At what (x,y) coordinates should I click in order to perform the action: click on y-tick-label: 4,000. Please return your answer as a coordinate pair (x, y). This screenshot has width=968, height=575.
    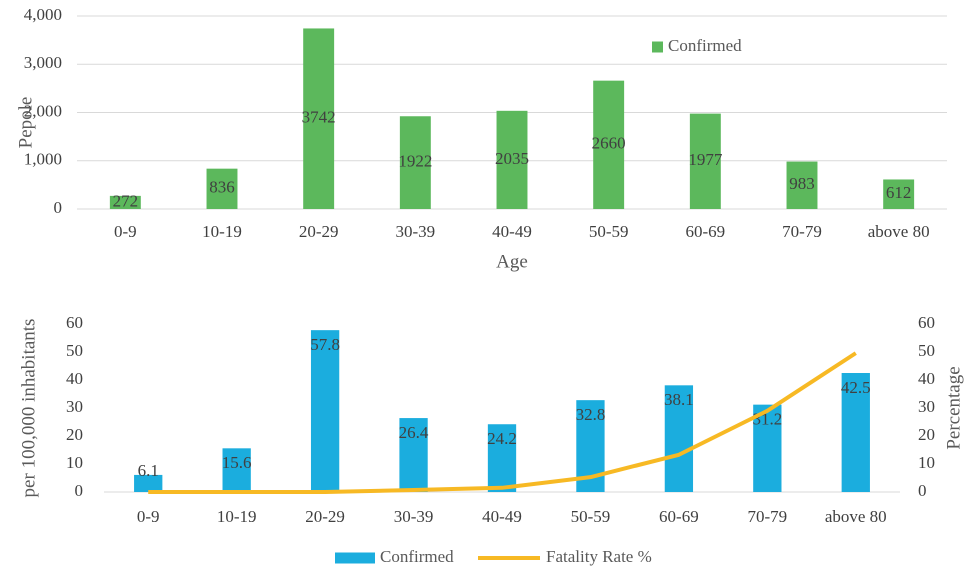
    Looking at the image, I should click on (43, 14).